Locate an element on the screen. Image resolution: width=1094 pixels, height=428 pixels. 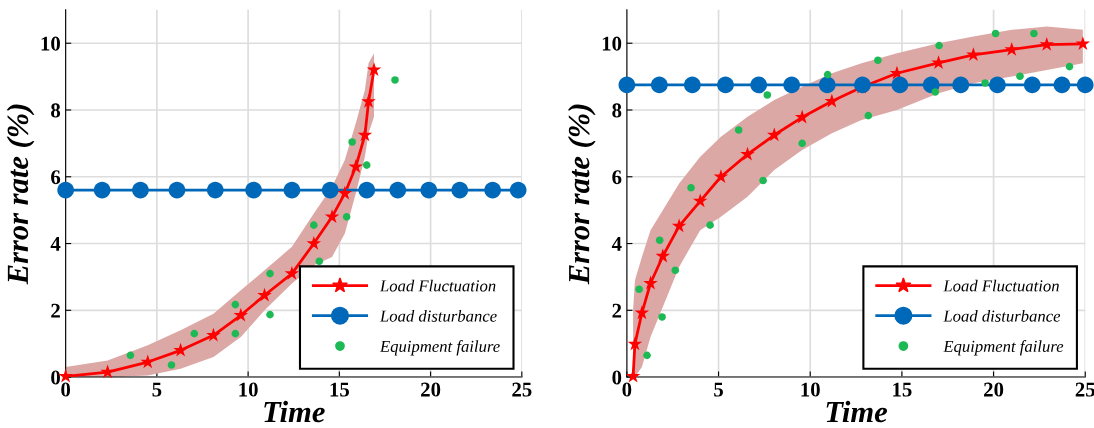
x-tick-label: 15 is located at coordinates (340, 389).